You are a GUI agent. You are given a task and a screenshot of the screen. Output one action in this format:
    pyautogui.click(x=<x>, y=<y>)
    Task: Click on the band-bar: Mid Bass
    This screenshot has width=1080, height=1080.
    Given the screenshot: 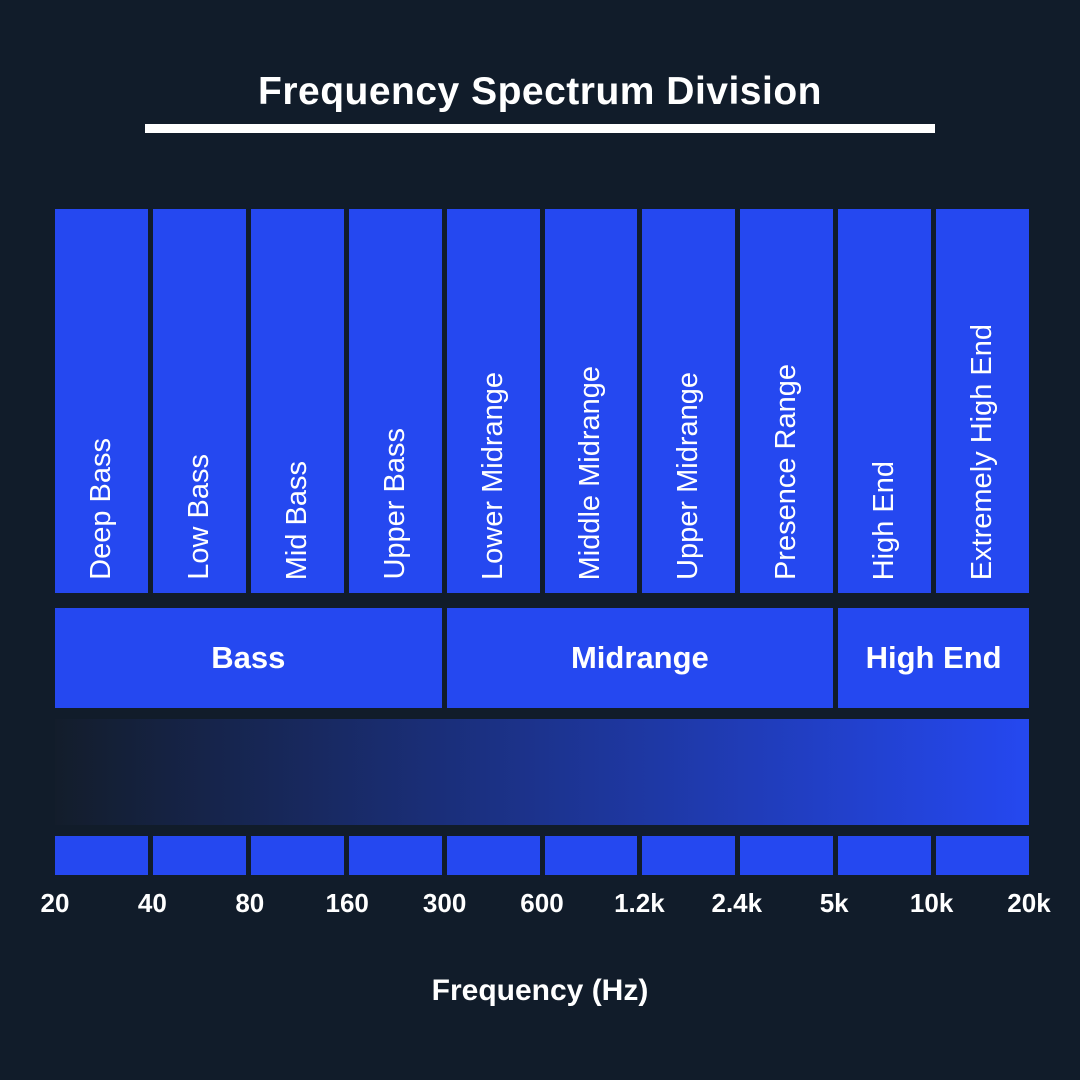 What is the action you would take?
    pyautogui.click(x=297, y=401)
    